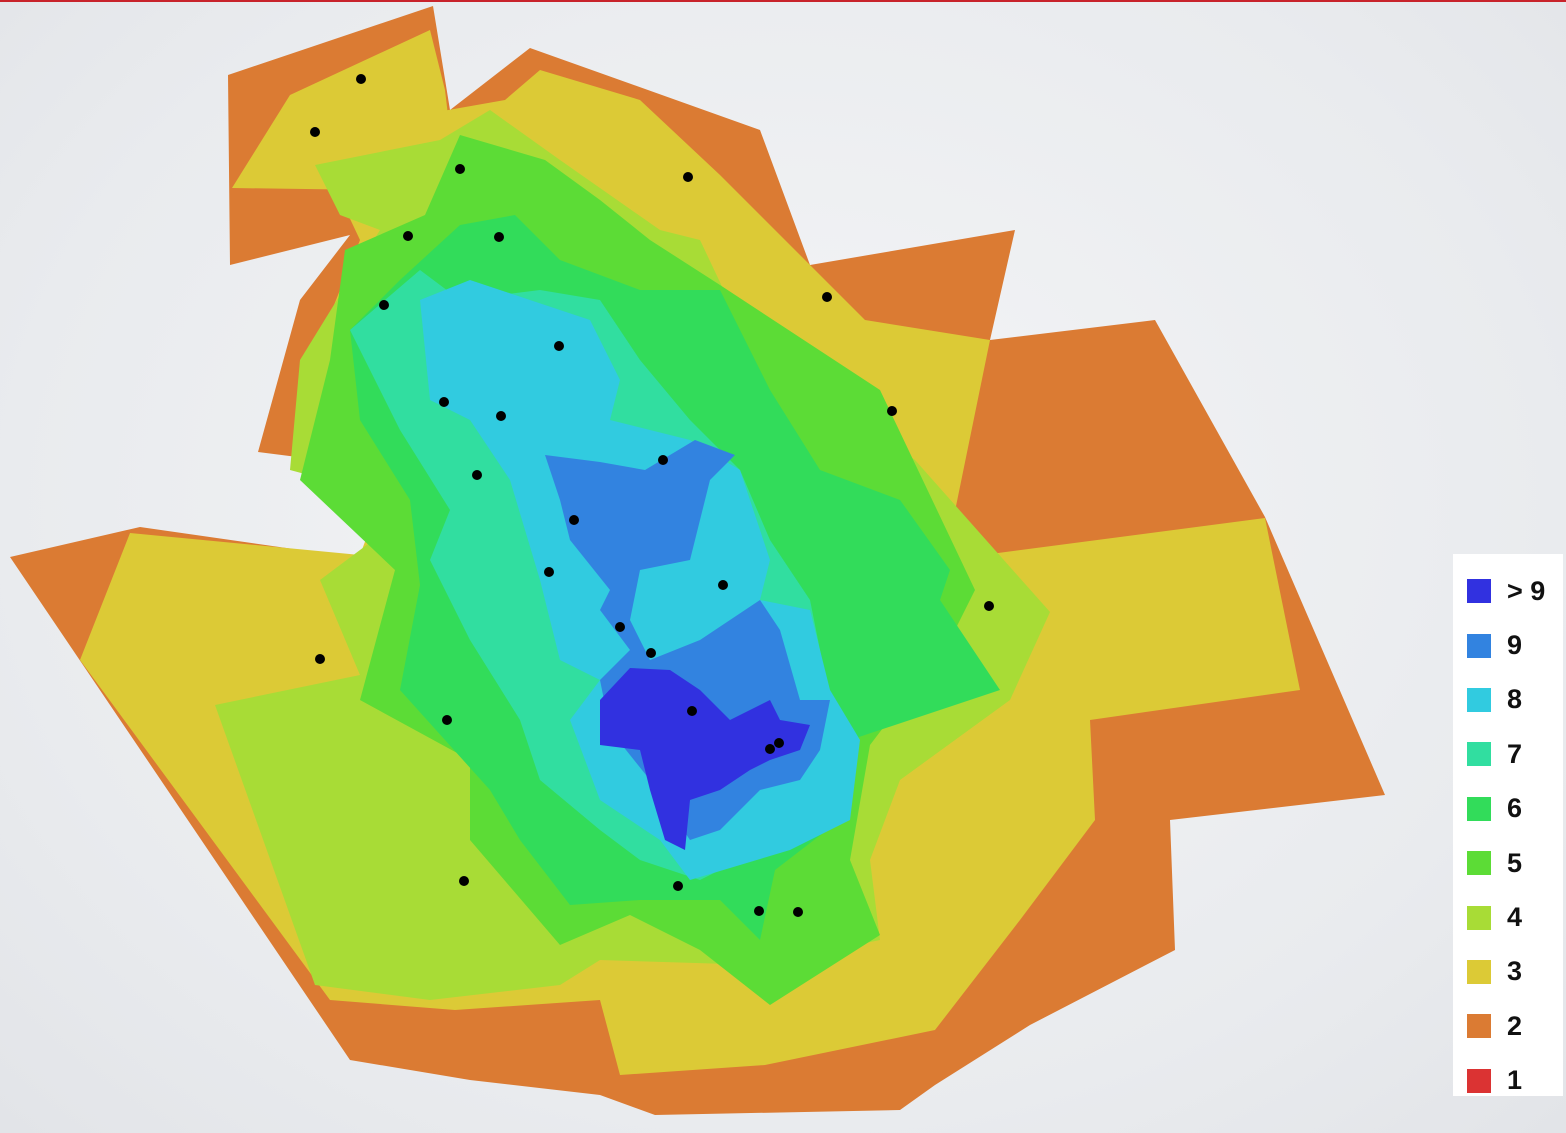  I want to click on legend-item-5: 5, so click(1508, 863).